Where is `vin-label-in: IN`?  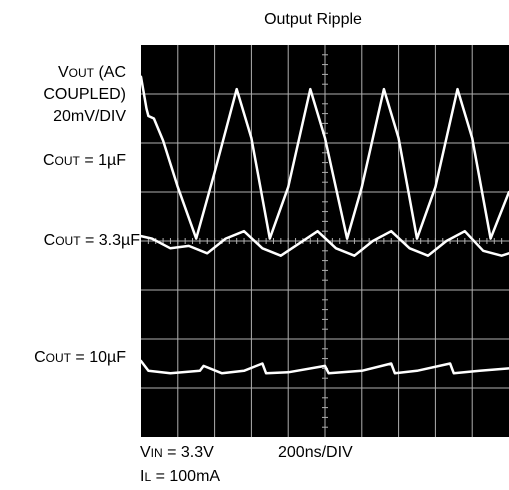
vin-label-in: IN is located at coordinates (156, 453).